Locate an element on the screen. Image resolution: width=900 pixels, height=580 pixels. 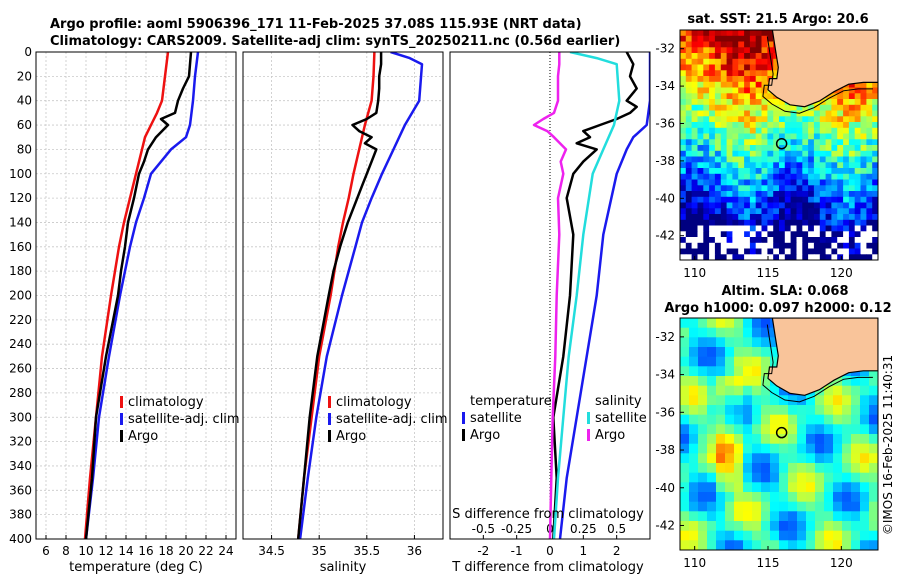
sst-map-ticks: 110 115 120-32-34-36-38-40-42 is located at coordinates (753, 161).